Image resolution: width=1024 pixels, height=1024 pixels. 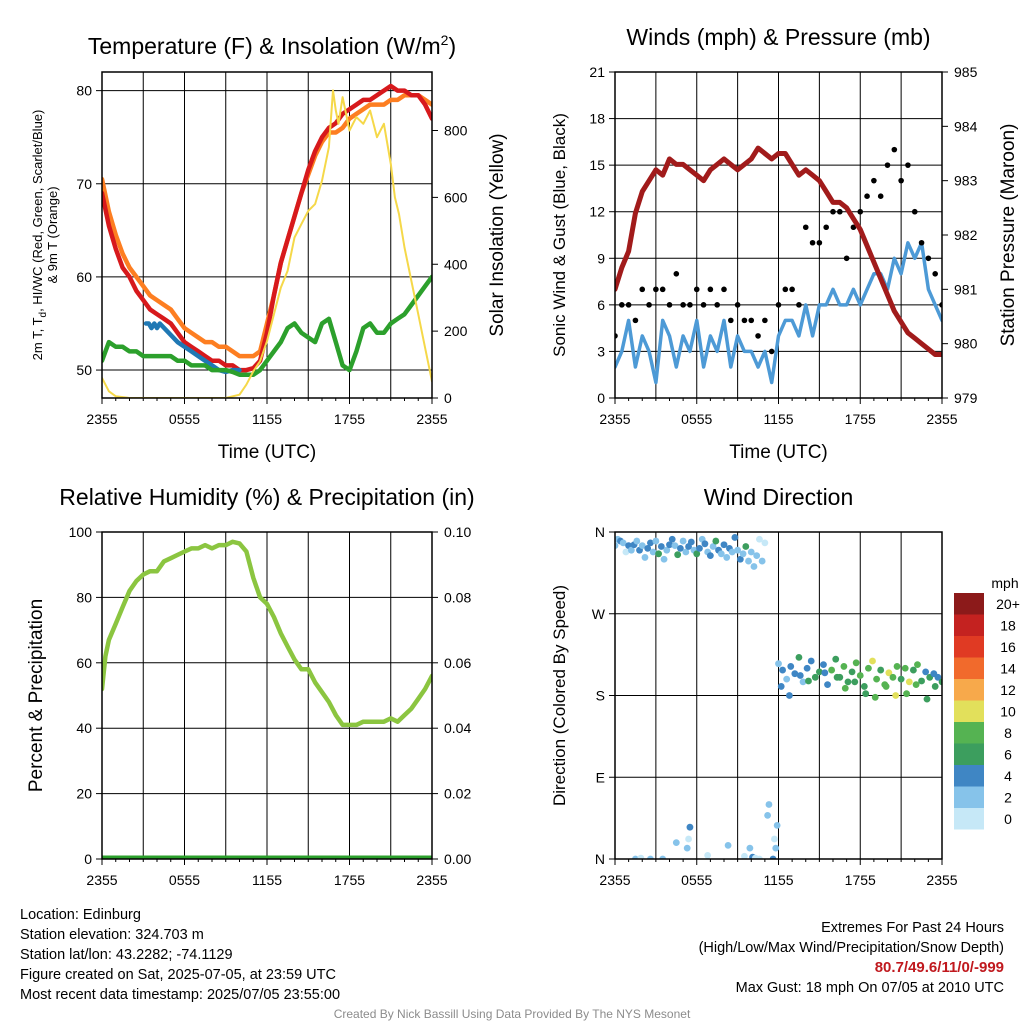 I want to click on colorbar-label: 6, so click(x=1008, y=755).